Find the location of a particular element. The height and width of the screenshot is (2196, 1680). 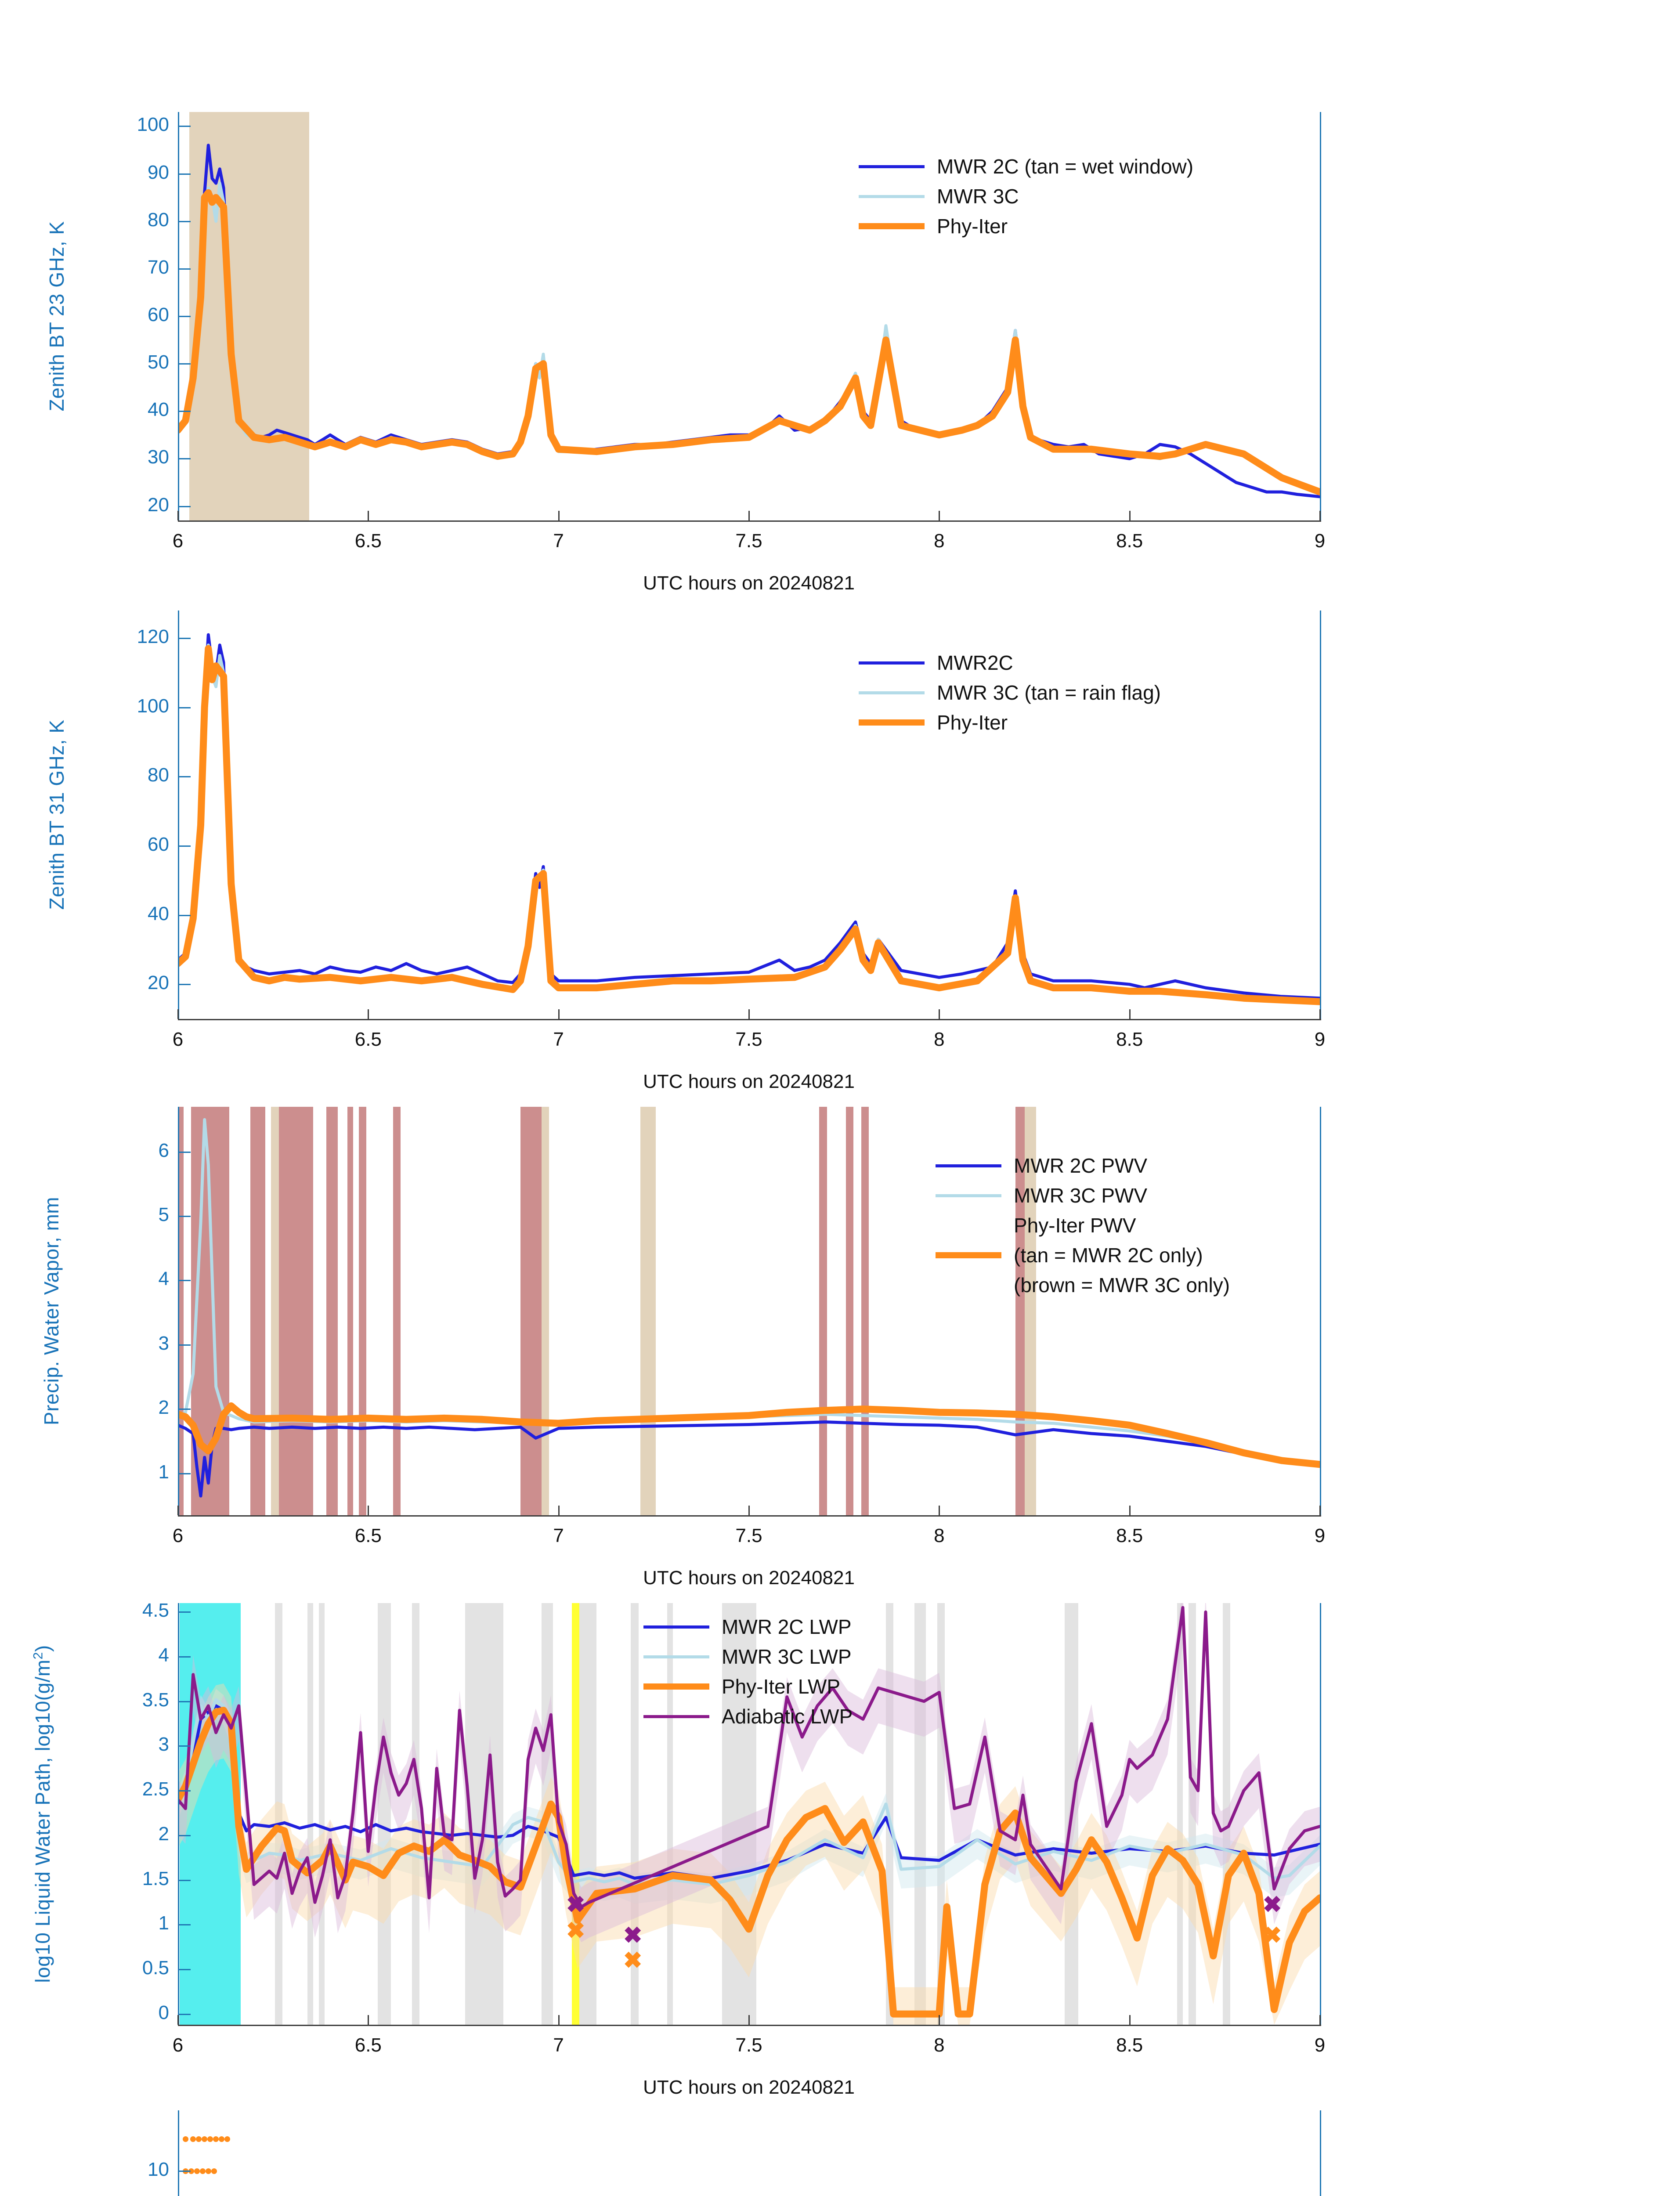

legend-entry: MWR2C is located at coordinates (1010, 662).